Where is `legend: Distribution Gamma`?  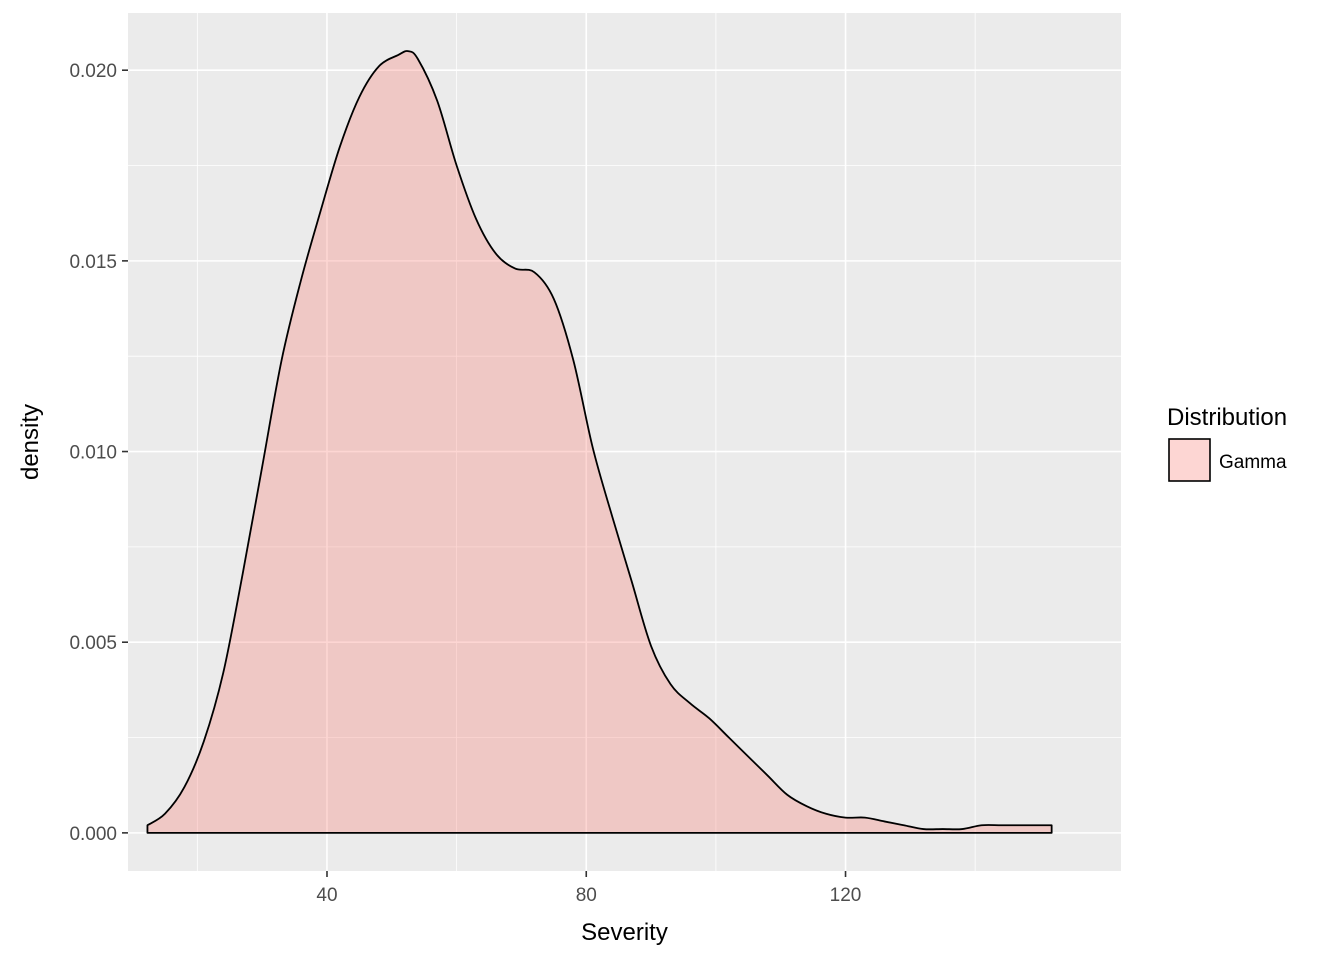 legend: Distribution Gamma is located at coordinates (1227, 443).